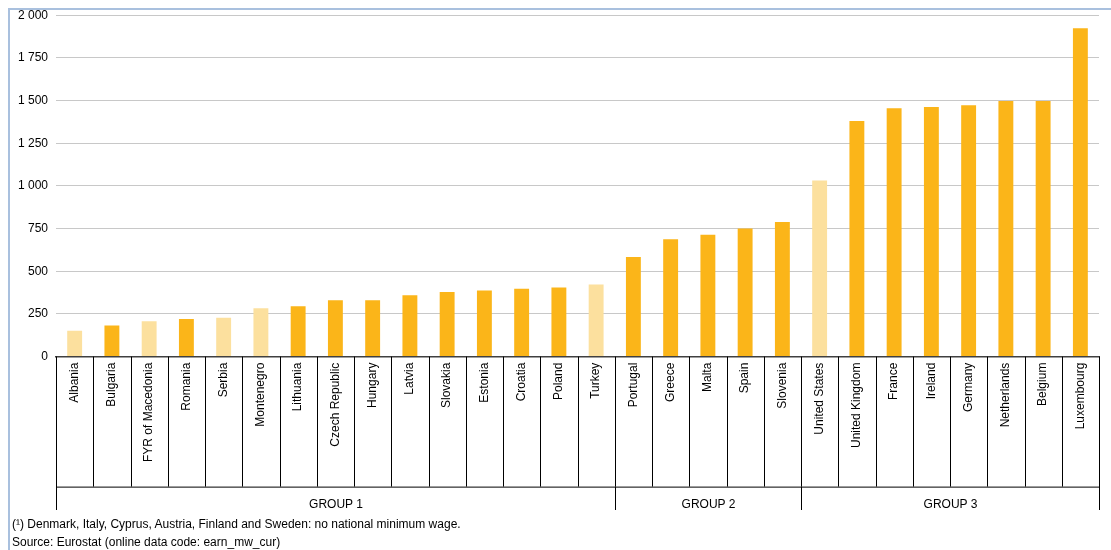 The width and height of the screenshot is (1111, 550). What do you see at coordinates (33, 142) in the screenshot?
I see `y-tick-label: 1 250` at bounding box center [33, 142].